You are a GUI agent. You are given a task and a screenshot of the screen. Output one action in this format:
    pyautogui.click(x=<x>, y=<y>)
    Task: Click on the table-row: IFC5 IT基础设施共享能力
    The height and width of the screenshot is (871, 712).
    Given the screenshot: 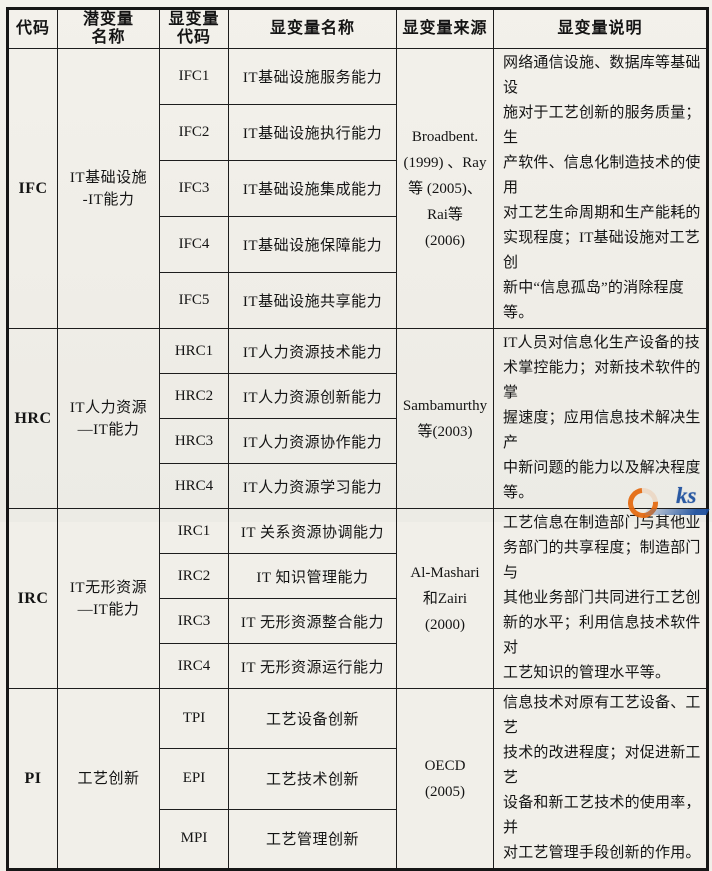 What is the action you would take?
    pyautogui.click(x=358, y=300)
    